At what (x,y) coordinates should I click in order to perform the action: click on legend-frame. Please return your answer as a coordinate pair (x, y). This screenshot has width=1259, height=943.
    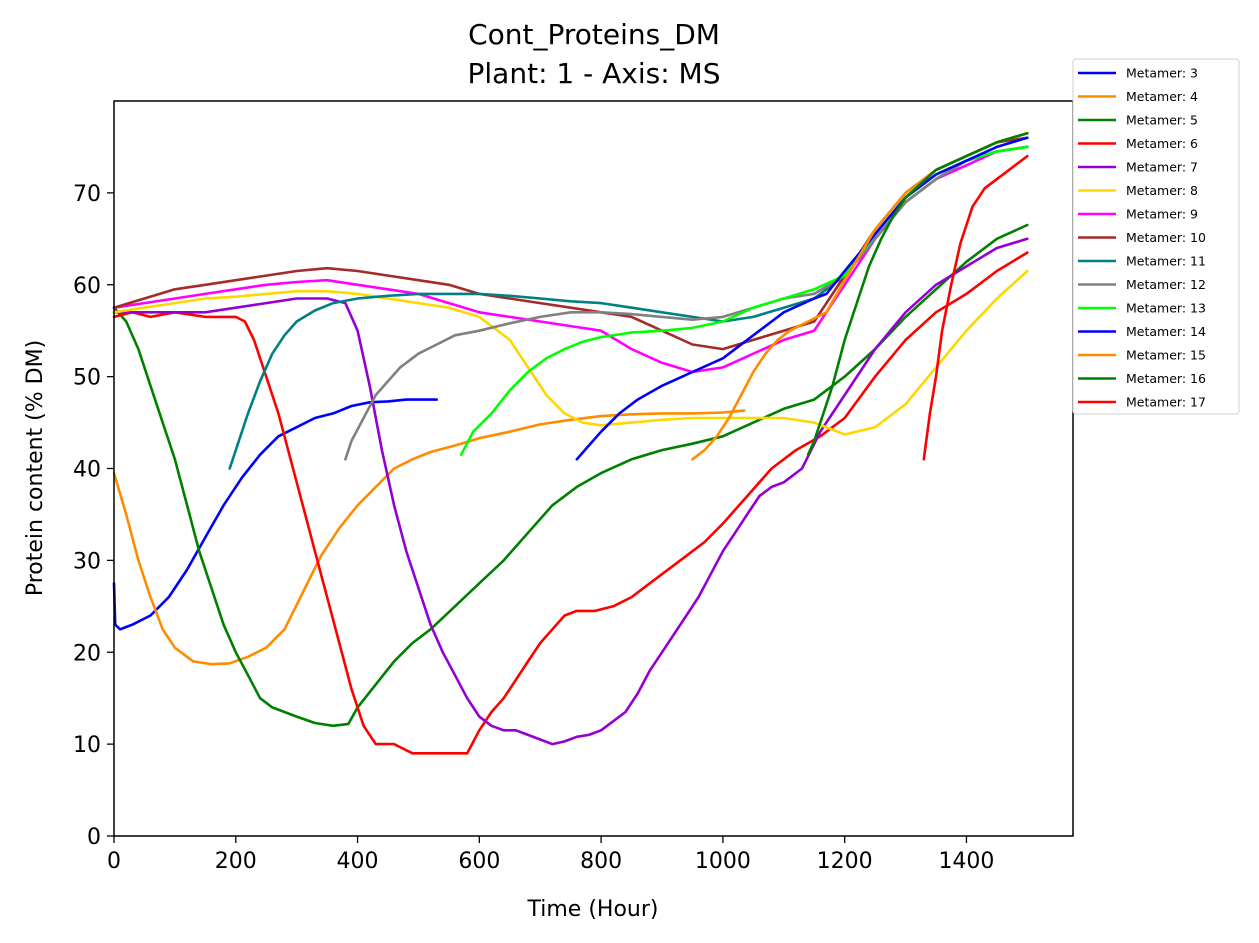
    Looking at the image, I should click on (1156, 236).